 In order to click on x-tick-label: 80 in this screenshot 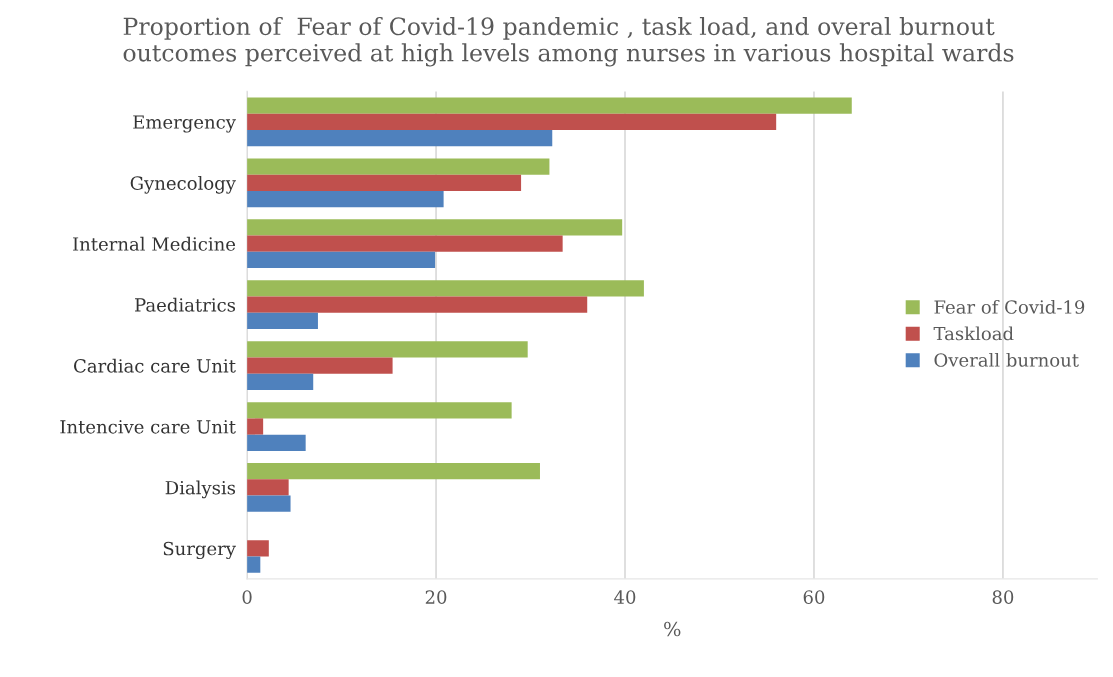, I will do `click(1003, 597)`.